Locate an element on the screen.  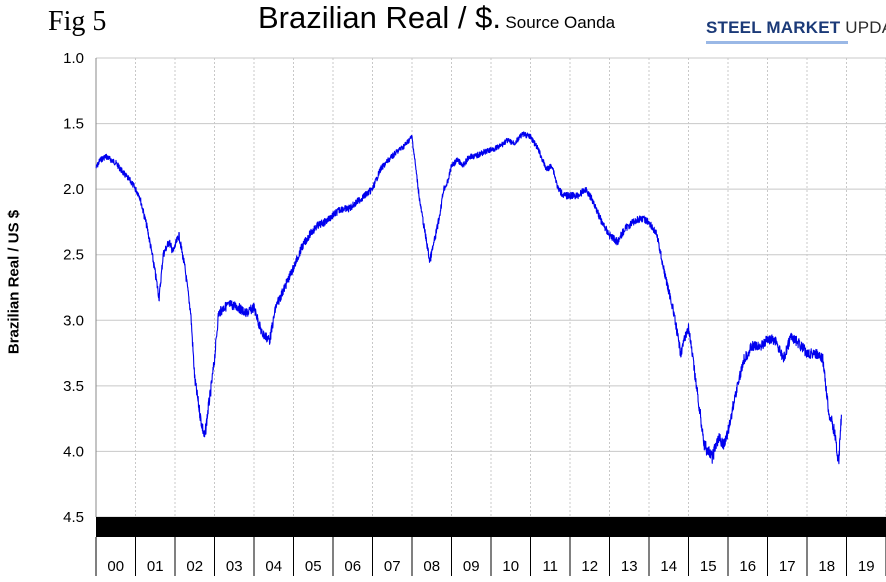
x-tick-label: 12 is located at coordinates (589, 566).